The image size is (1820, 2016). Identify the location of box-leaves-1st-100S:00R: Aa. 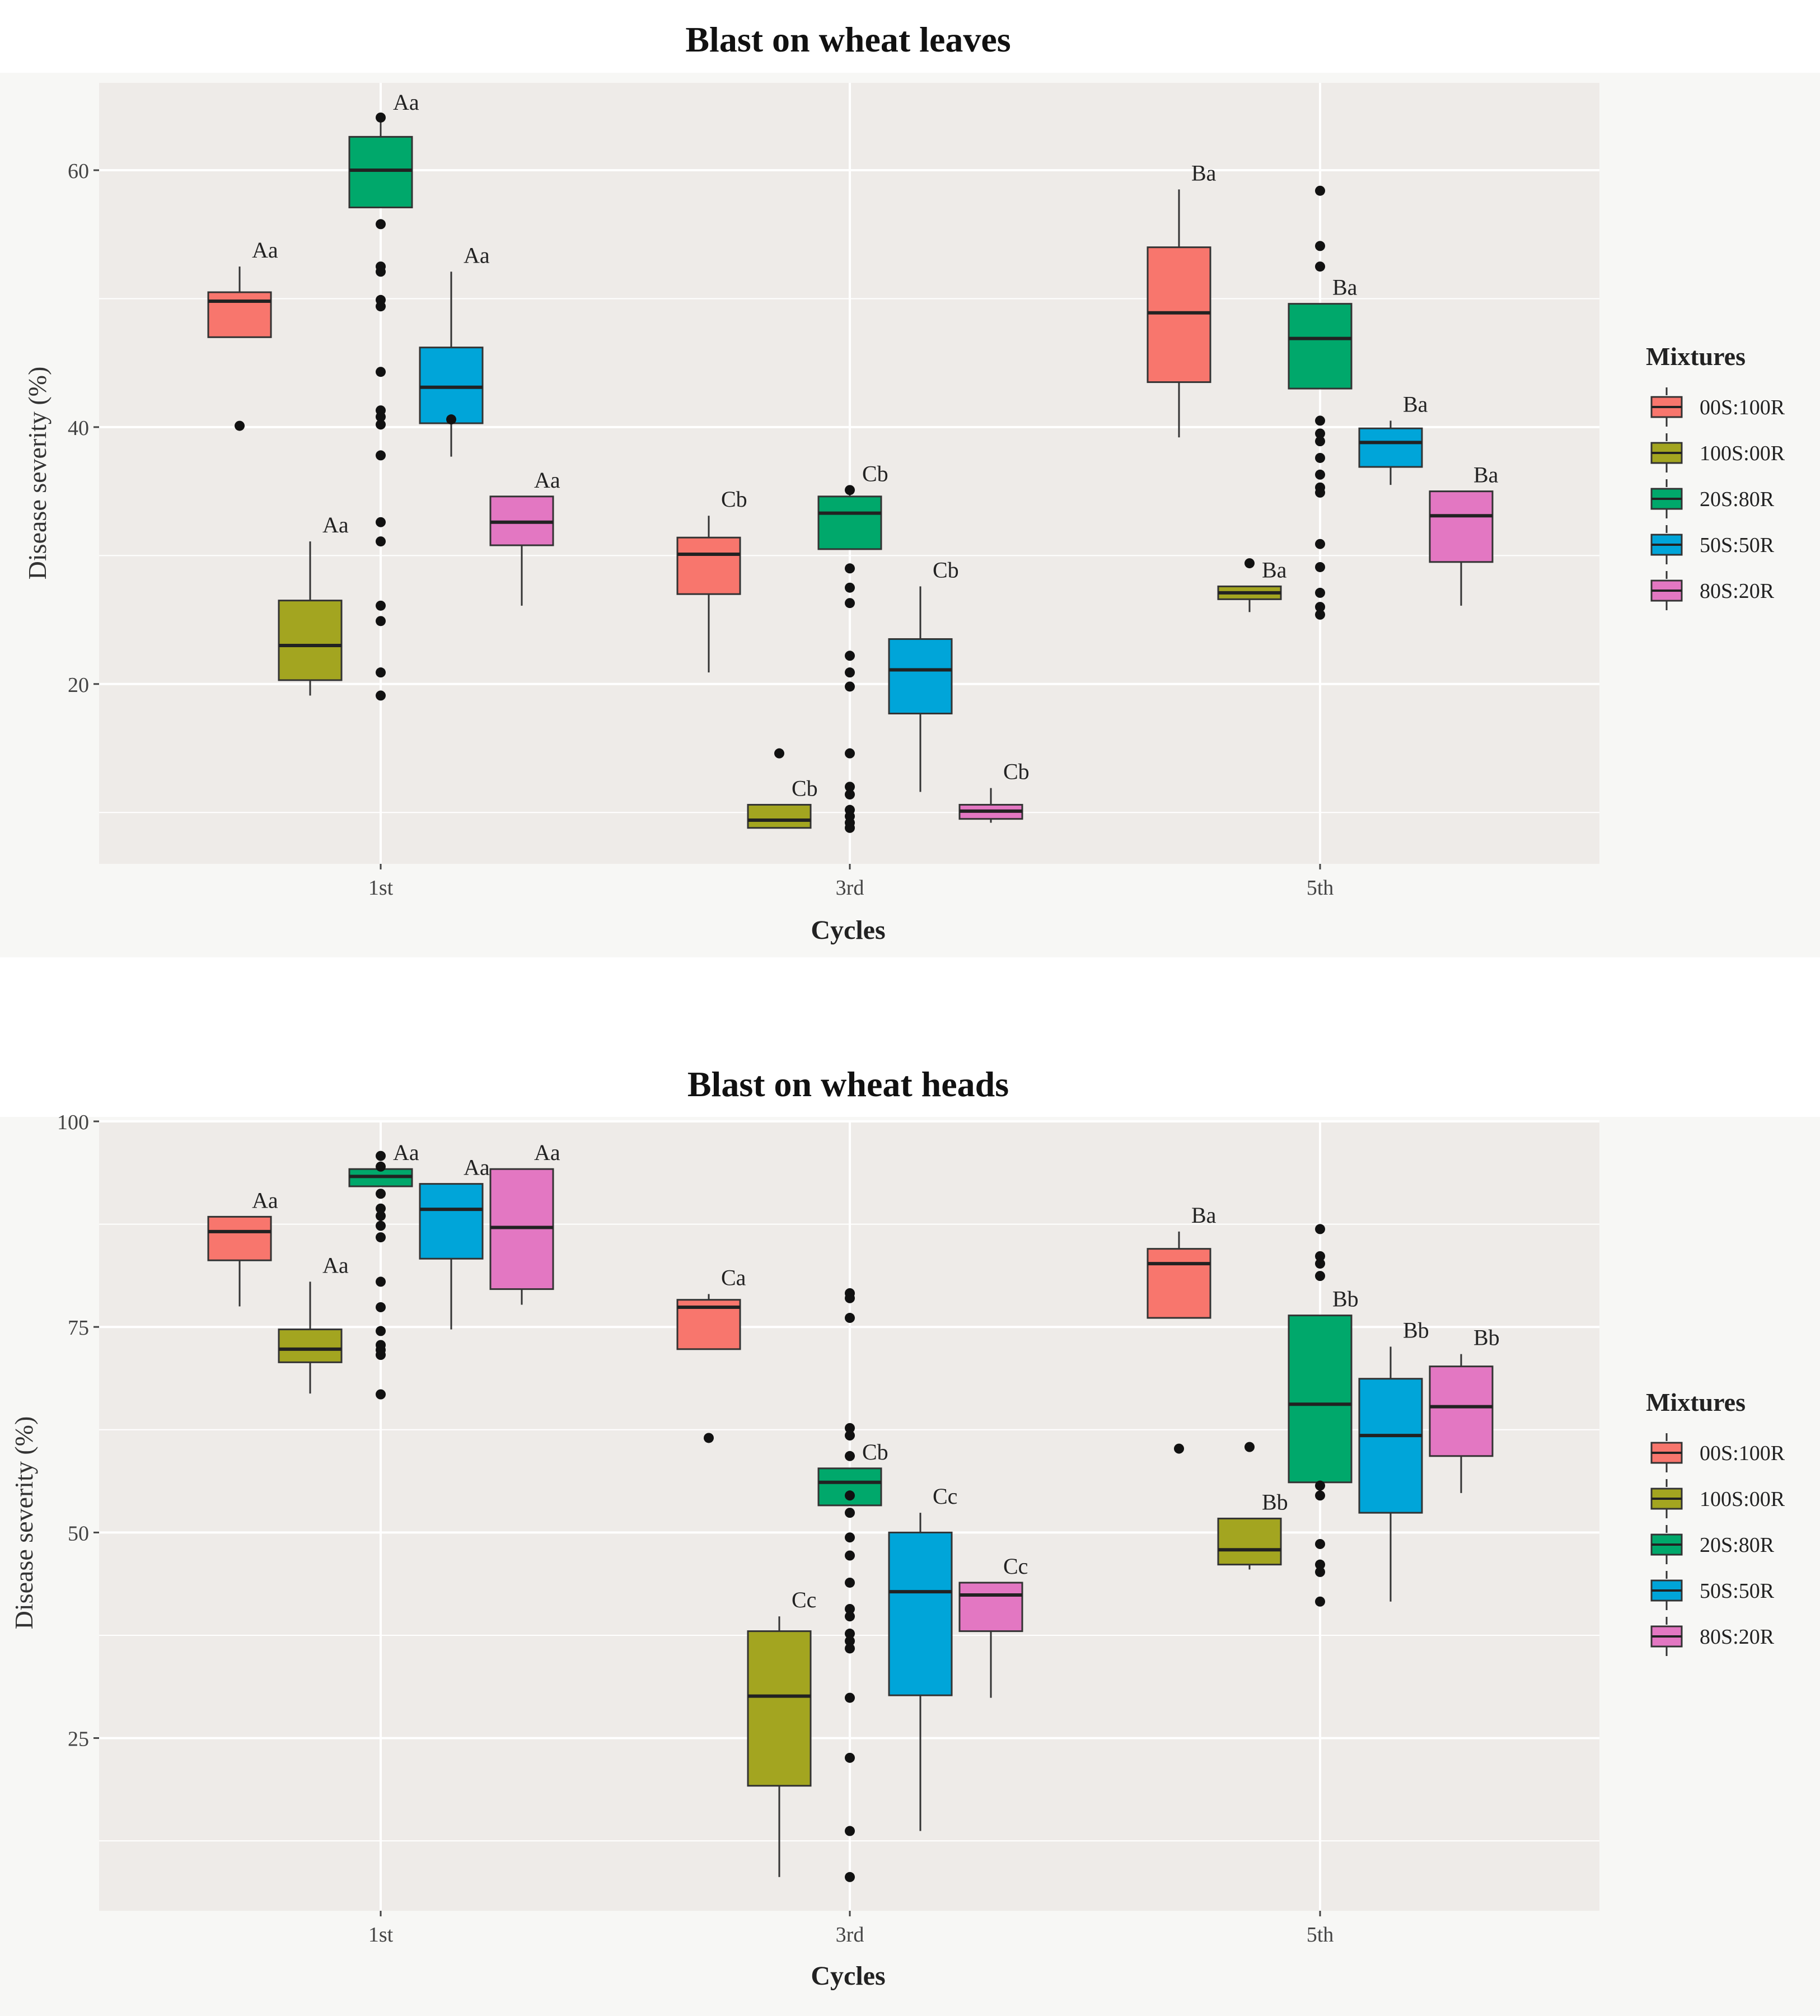
(313, 604).